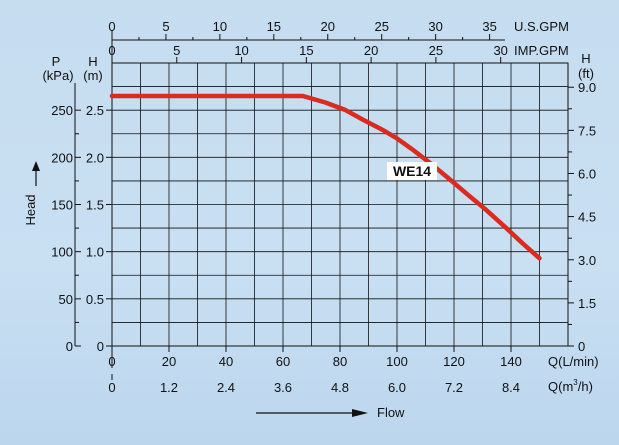 The width and height of the screenshot is (619, 445). I want to click on series-label-we14: WE14, so click(412, 171).